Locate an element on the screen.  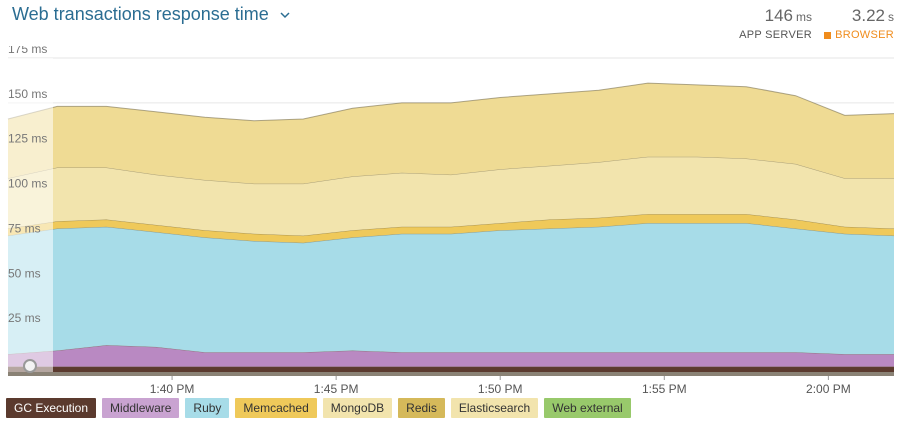
browser-label: BROWSER is located at coordinates (864, 35).